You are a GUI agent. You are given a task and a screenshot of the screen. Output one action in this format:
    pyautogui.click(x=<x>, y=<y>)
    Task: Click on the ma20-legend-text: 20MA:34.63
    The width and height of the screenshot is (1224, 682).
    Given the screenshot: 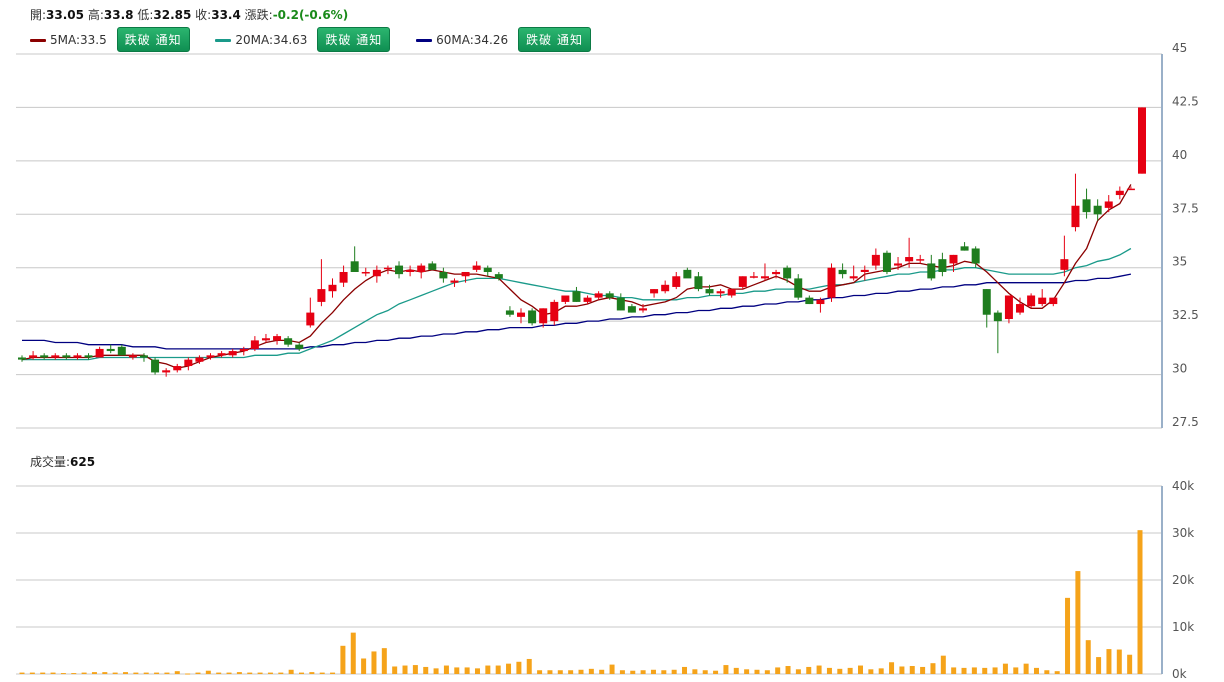 What is the action you would take?
    pyautogui.click(x=271, y=39)
    